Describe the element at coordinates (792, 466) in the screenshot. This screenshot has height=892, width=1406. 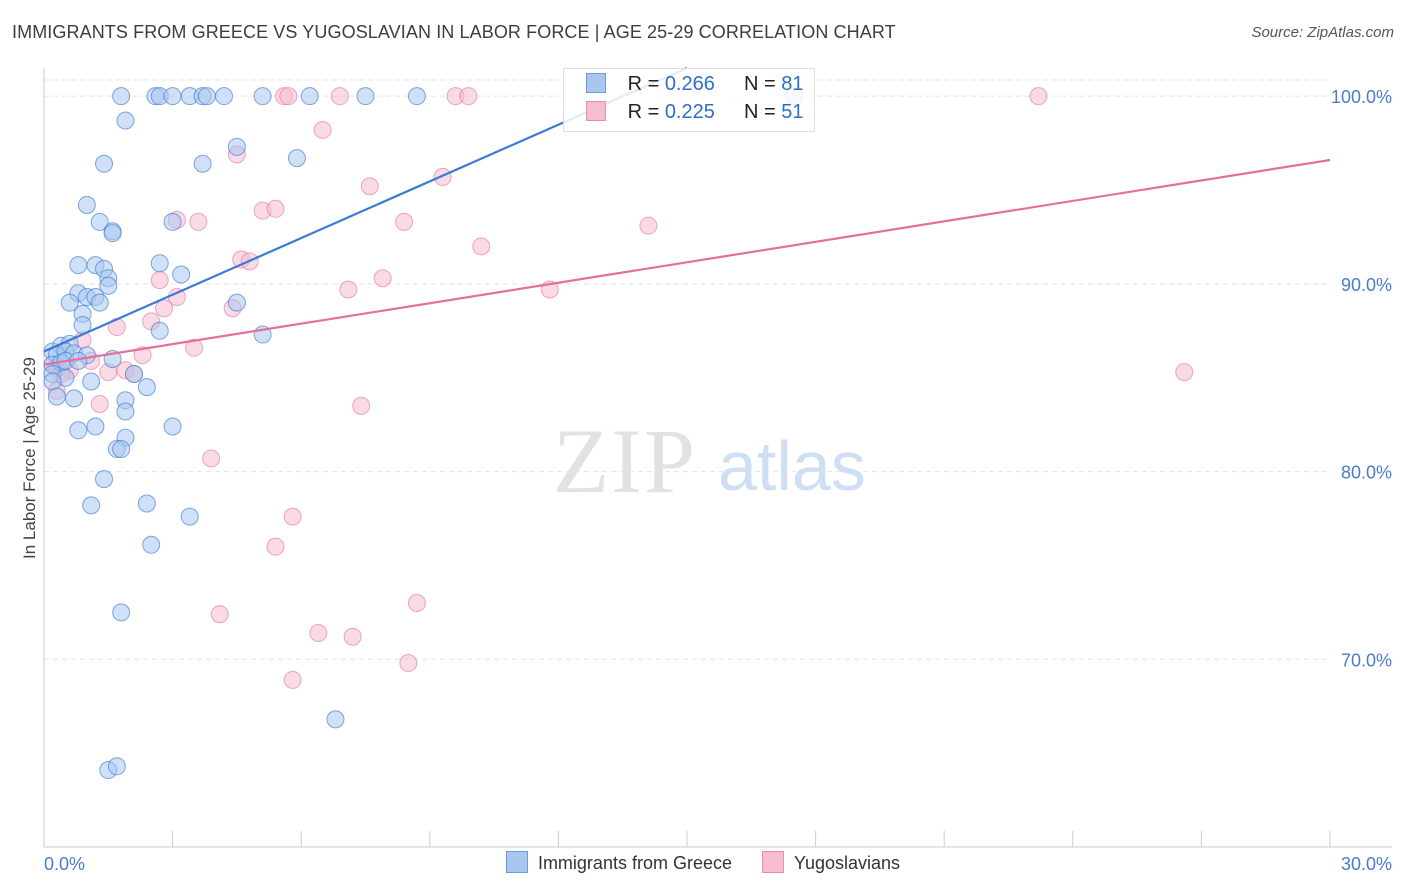
I see `watermark-atlas: atlas` at that location.